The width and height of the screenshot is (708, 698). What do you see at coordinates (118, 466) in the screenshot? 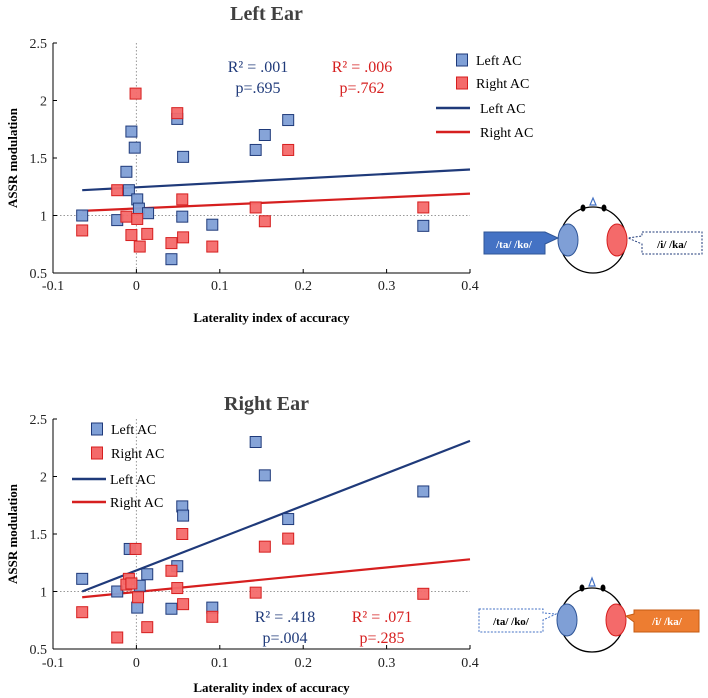
I see `legend: Left AC Right AC Left AC Right AC` at bounding box center [118, 466].